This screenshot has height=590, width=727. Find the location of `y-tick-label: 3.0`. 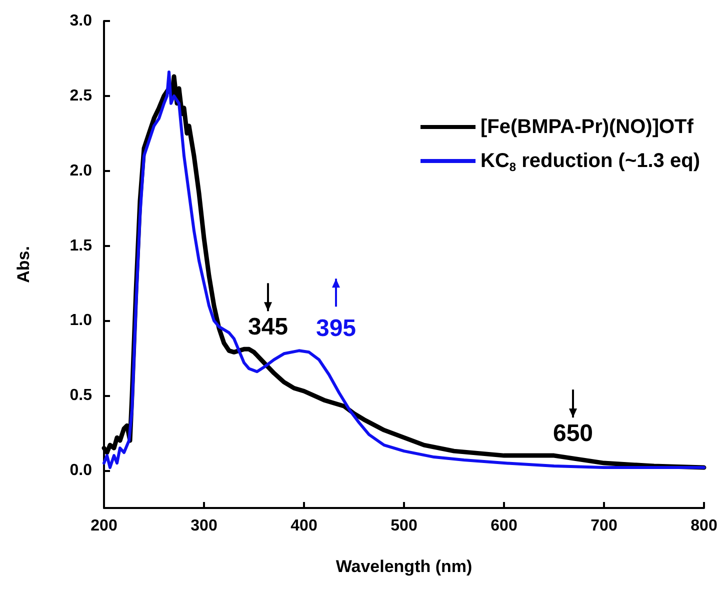

y-tick-label: 3.0 is located at coordinates (81, 21).